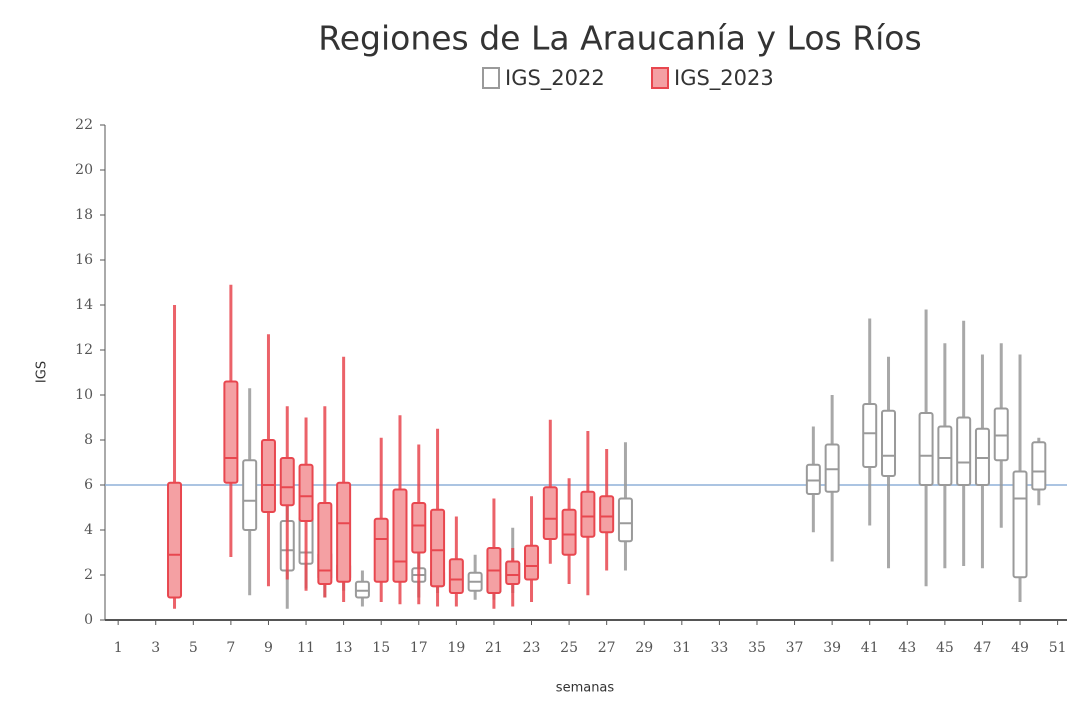 The image size is (1067, 707). Describe the element at coordinates (795, 648) in the screenshot. I see `x-tick-label: 37` at that location.